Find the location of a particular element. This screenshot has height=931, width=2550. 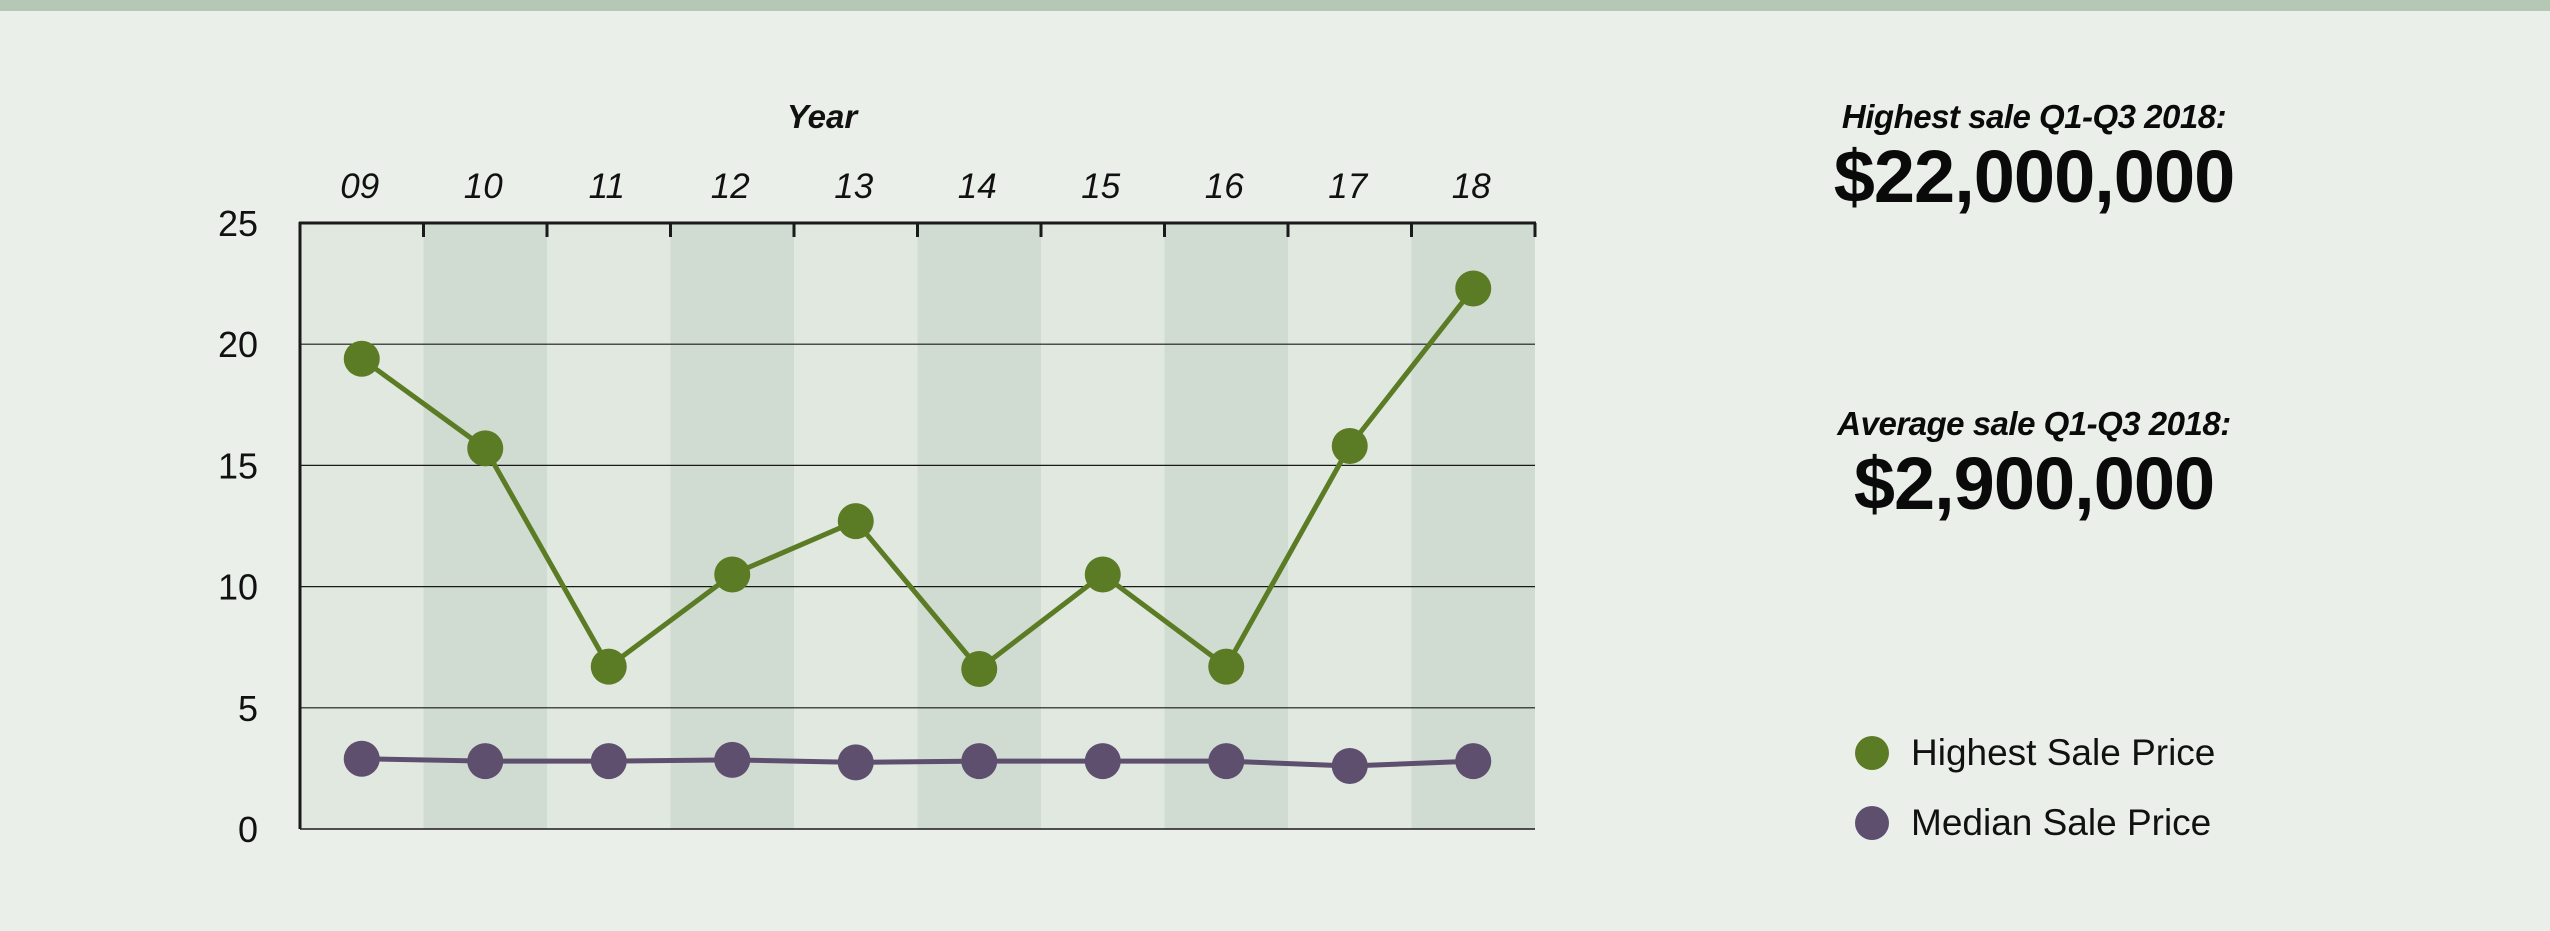

y-tick-label-0: 0 is located at coordinates (248, 829).